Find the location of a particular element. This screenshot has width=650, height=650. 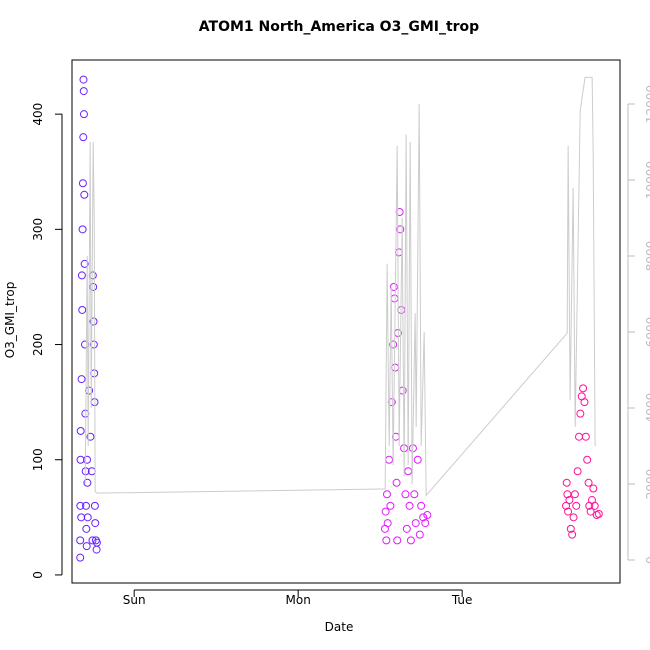

y-tick-label: 400 is located at coordinates (38, 114).